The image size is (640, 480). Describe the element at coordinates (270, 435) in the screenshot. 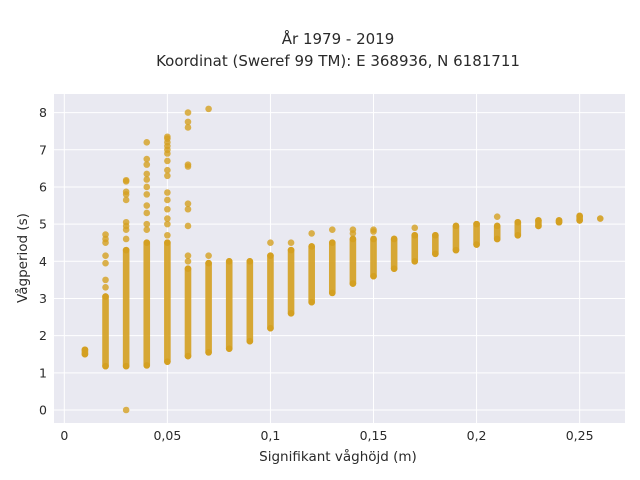

I see `x-tick-label: 0,1` at that location.